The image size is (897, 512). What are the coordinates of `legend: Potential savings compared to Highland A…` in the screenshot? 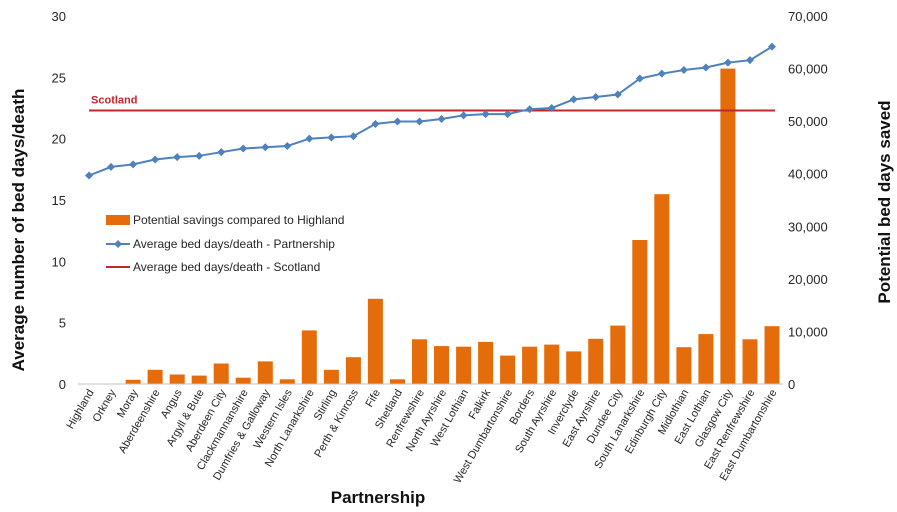 It's located at (225, 243).